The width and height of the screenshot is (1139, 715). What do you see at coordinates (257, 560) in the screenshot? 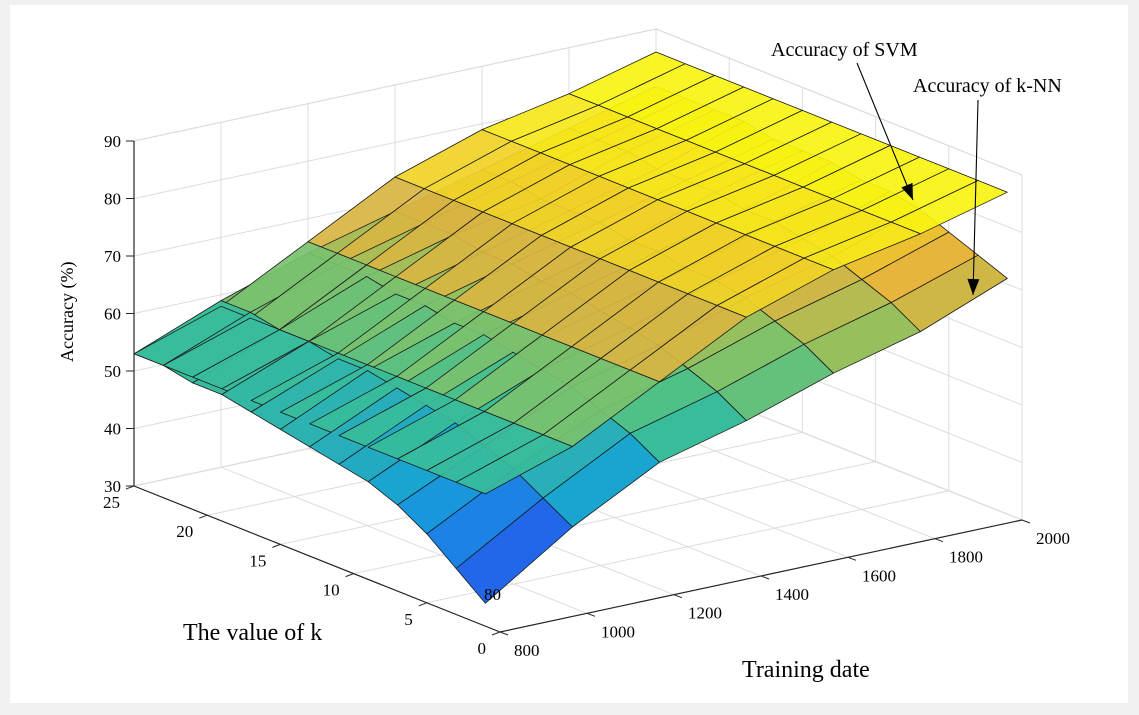
I see `k-tick-label: 15` at bounding box center [257, 560].